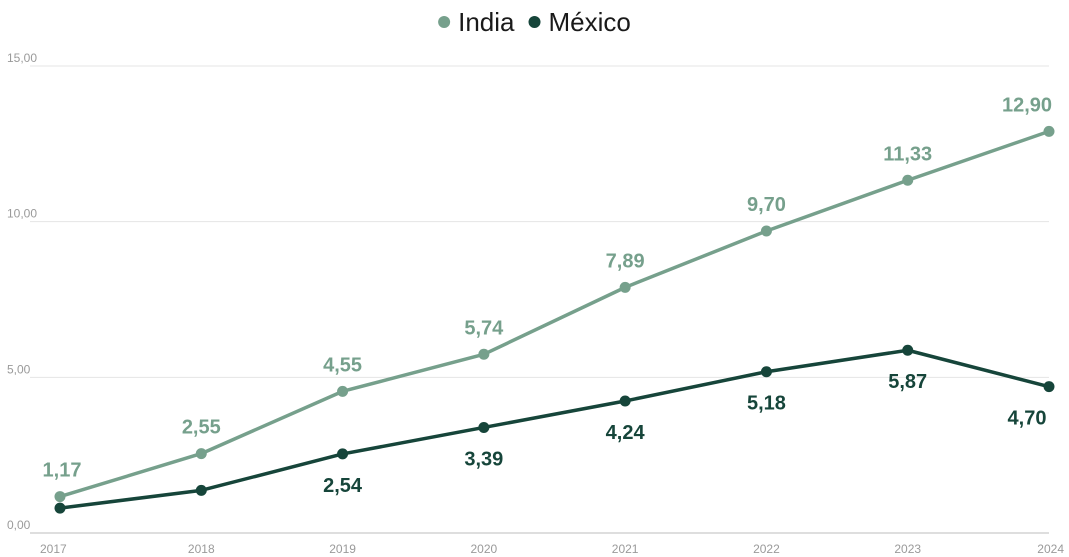  Describe the element at coordinates (552, 549) in the screenshot. I see `x-axis-ticks: 2017 2018 2019 2020 2021 2022 2023 2024` at that location.